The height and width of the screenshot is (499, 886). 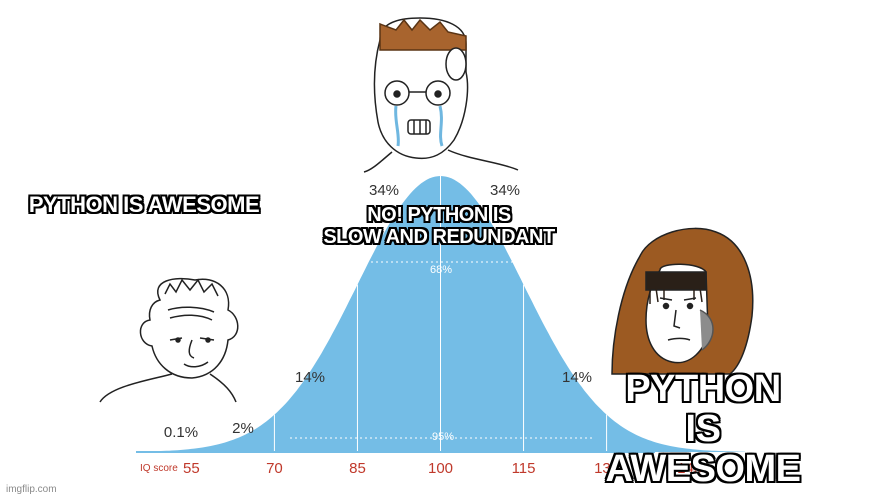 What do you see at coordinates (191, 468) in the screenshot?
I see `x-tick-label: 55` at bounding box center [191, 468].